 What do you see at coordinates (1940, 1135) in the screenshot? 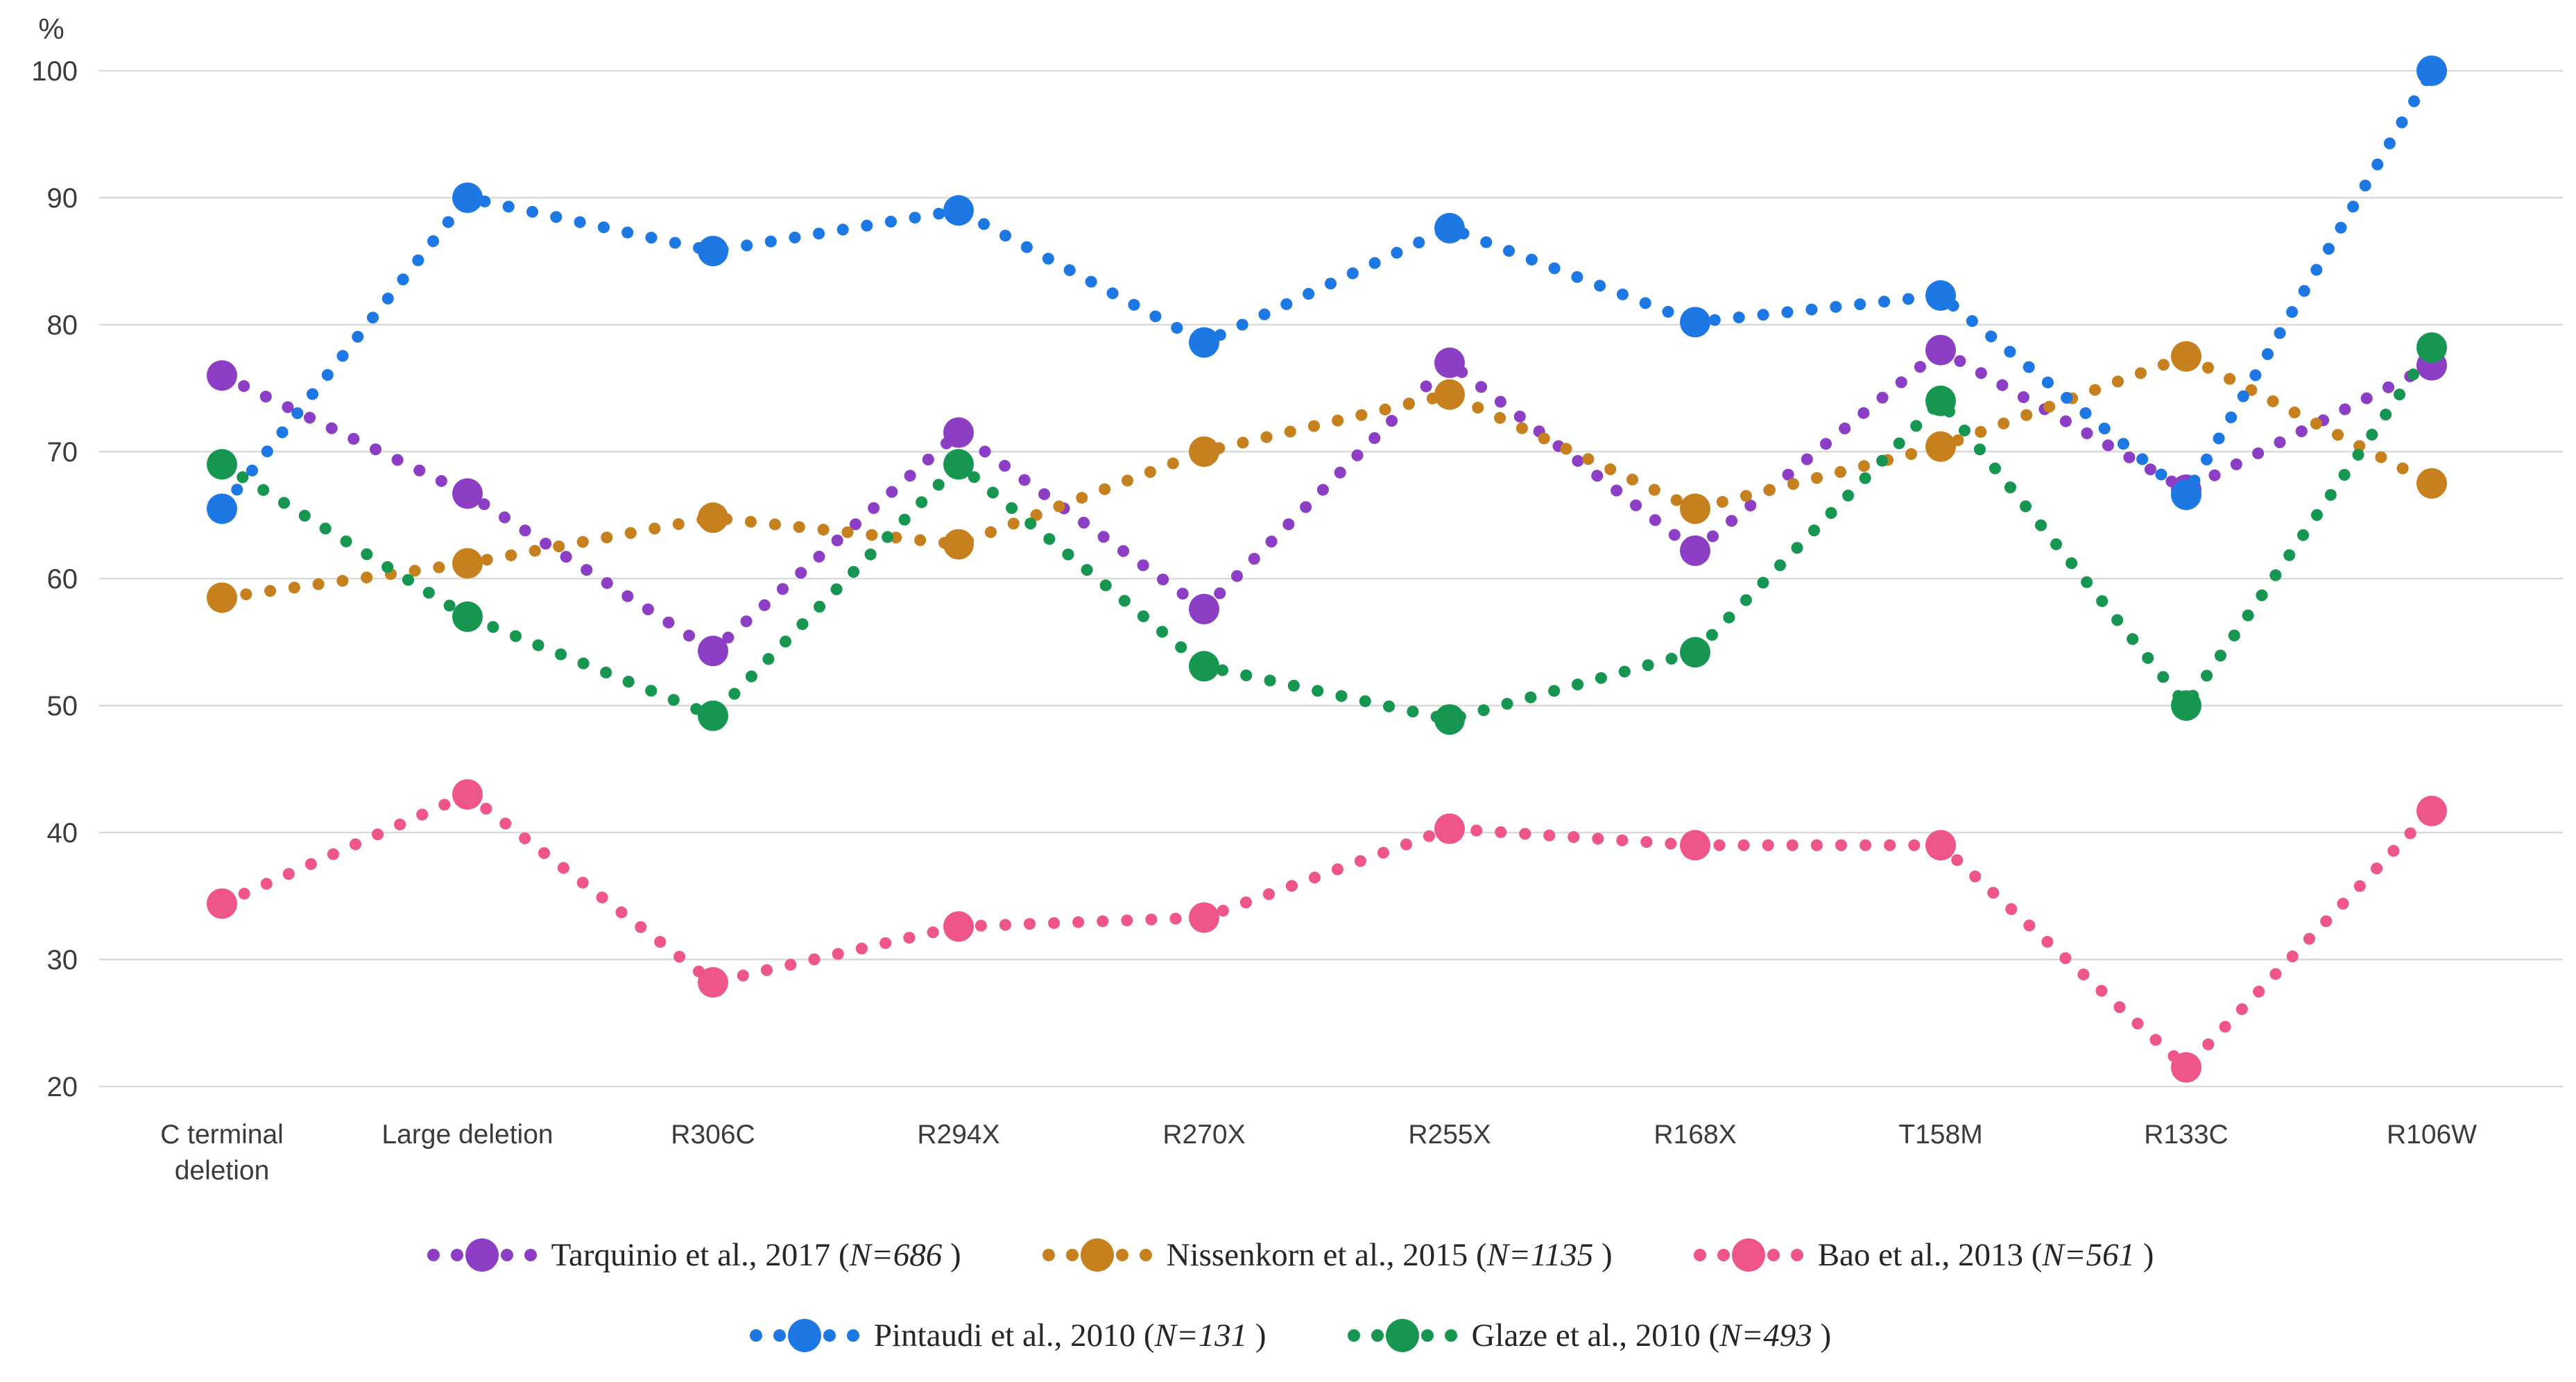
I see `x-axis-category-label: T158M` at bounding box center [1940, 1135].